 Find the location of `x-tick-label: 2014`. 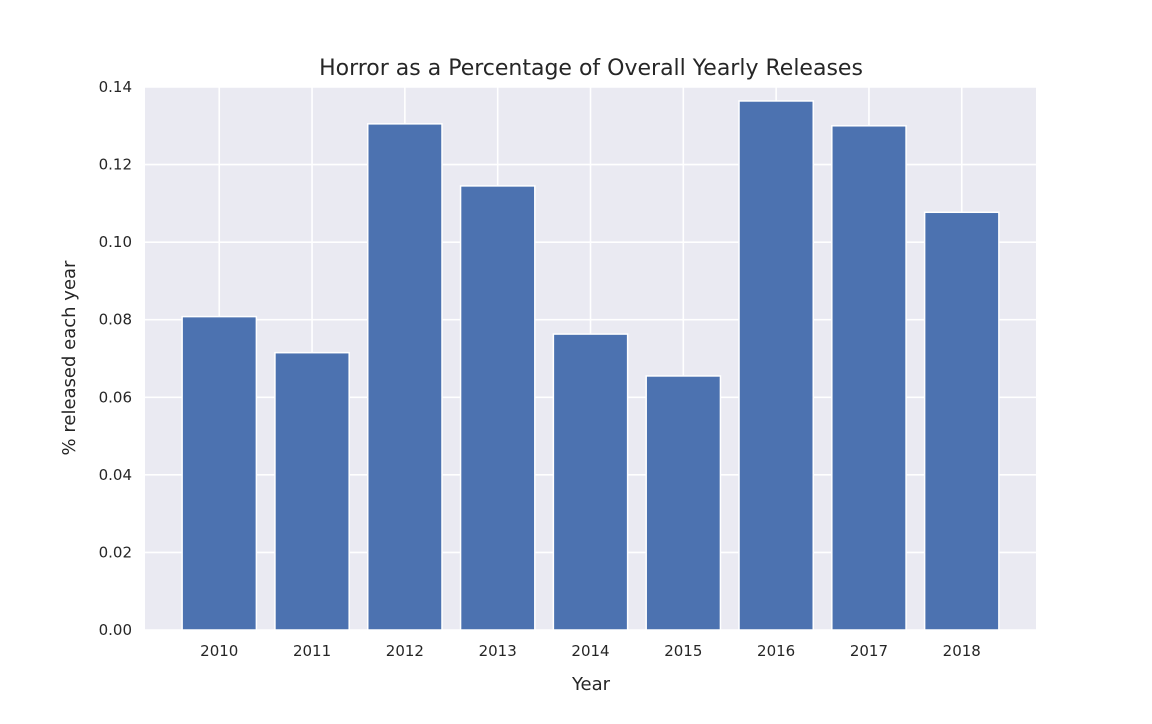

x-tick-label: 2014 is located at coordinates (590, 651).